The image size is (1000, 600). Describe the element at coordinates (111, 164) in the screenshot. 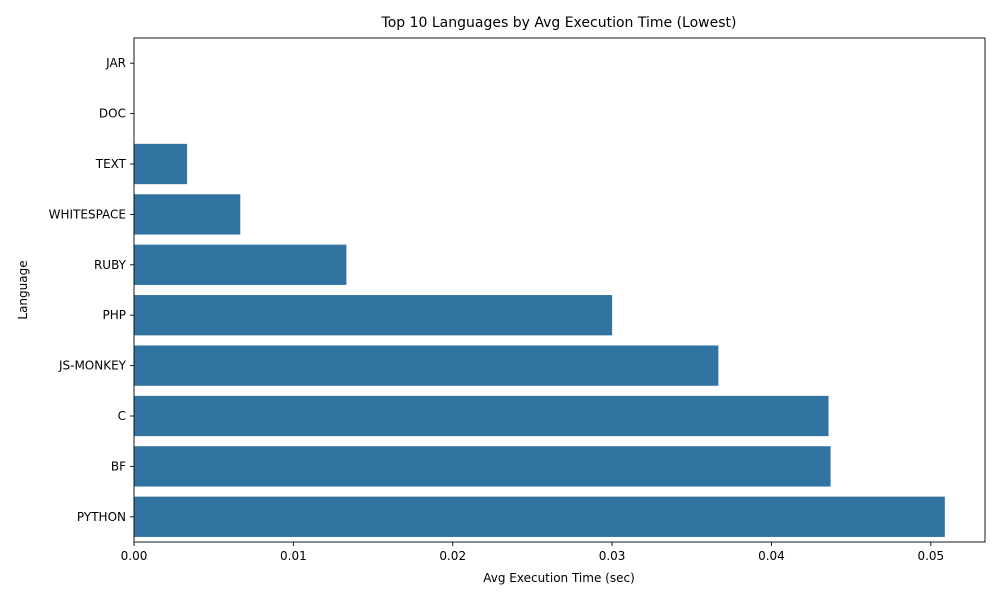

I see `y-tick-label-text: TEXT` at that location.